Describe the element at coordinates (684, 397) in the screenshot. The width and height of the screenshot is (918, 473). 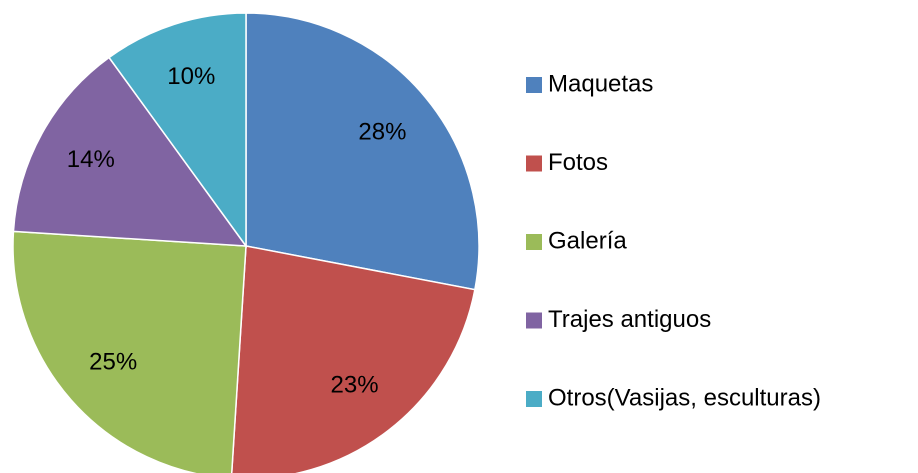
I see `legend-label: Otros(Vasijas, esculturas)` at that location.